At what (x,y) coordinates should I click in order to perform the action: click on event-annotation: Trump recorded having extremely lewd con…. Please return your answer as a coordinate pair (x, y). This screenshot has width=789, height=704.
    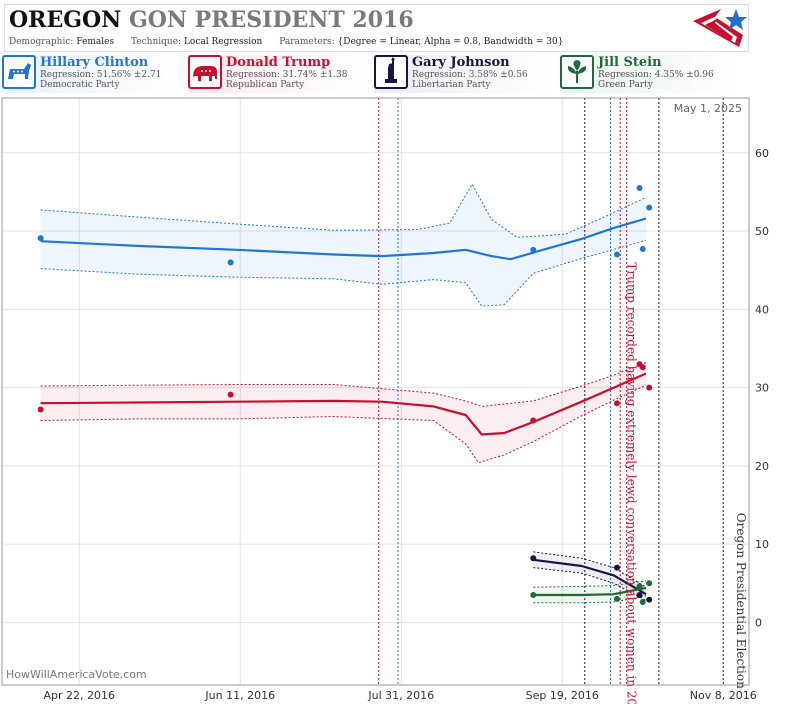
    Looking at the image, I should click on (631, 483).